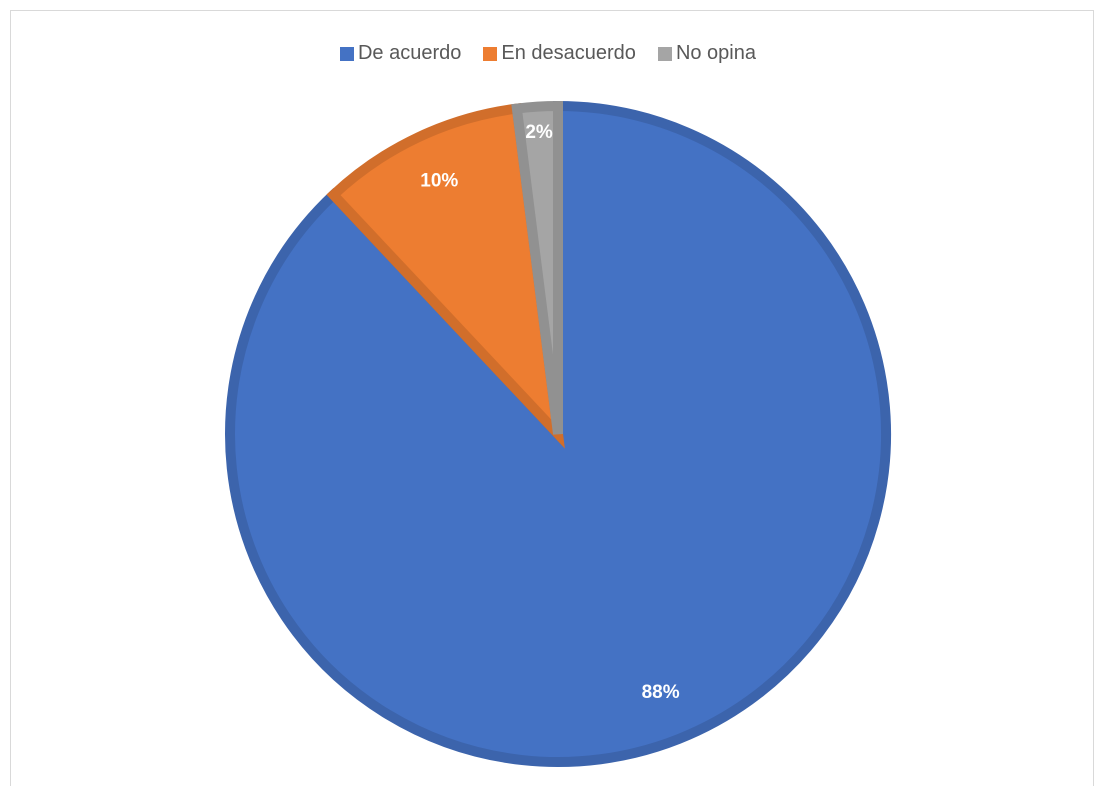  I want to click on legend-item-de-acuerdo: De acuerdo, so click(400, 53).